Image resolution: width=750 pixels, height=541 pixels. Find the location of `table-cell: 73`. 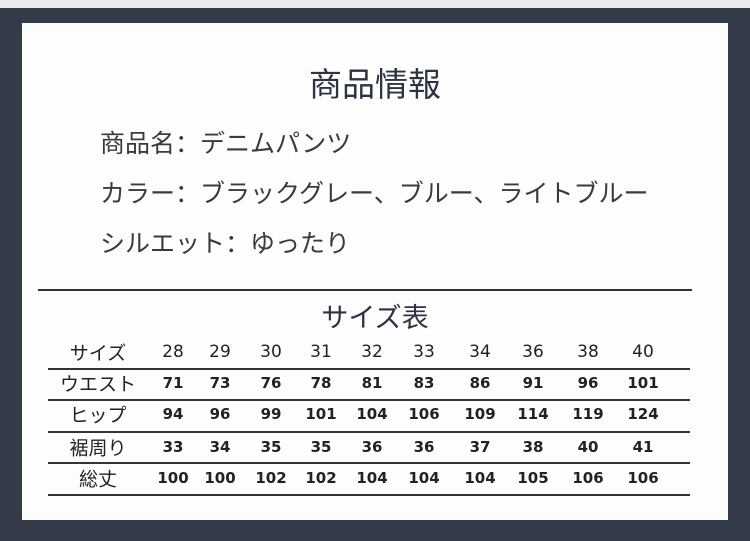

table-cell: 73 is located at coordinates (220, 383).